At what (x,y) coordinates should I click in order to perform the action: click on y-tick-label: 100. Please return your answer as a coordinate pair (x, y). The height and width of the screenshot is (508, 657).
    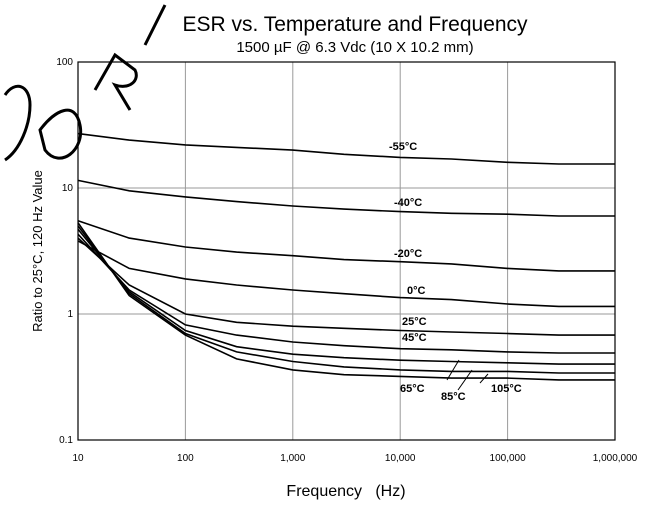
    Looking at the image, I should click on (64, 62).